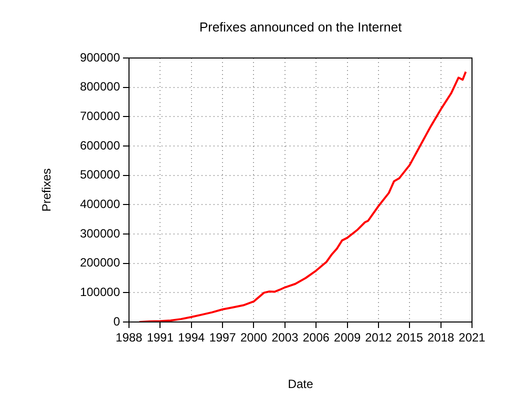 Image resolution: width=518 pixels, height=396 pixels. I want to click on x-tick-label: 2018, so click(440, 337).